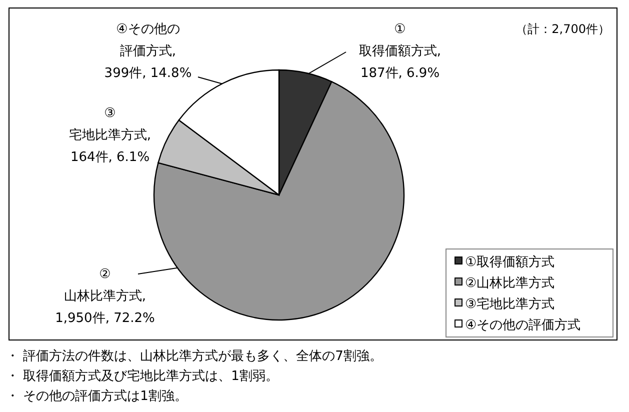 This screenshot has width=629, height=412. What do you see at coordinates (194, 356) in the screenshot?
I see `text: ・ 評価方法の件数は、山林比準方式が最も多く、全体の7割強。` at bounding box center [194, 356].